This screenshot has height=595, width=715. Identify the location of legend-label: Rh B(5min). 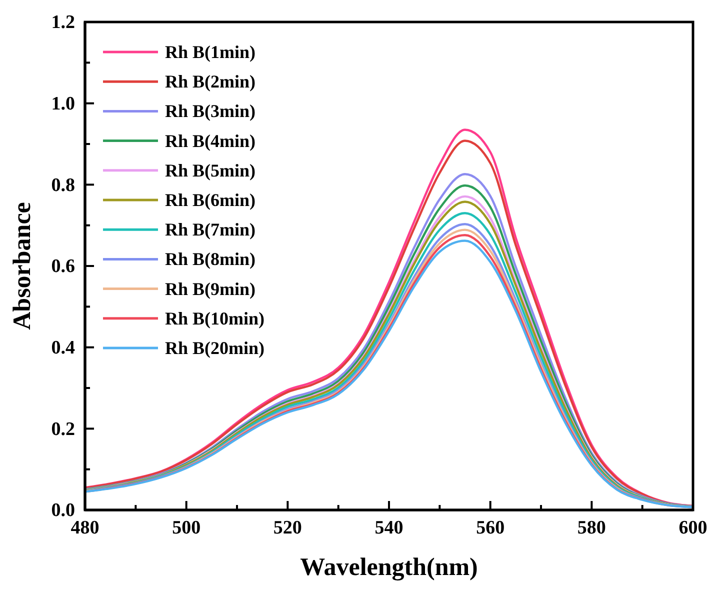
(210, 170).